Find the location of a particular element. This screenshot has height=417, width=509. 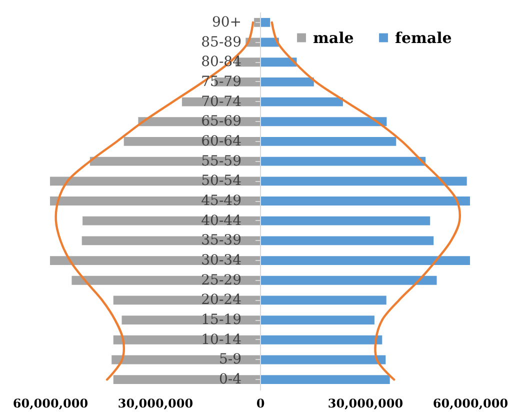

x-tick-label: 0 is located at coordinates (260, 403).